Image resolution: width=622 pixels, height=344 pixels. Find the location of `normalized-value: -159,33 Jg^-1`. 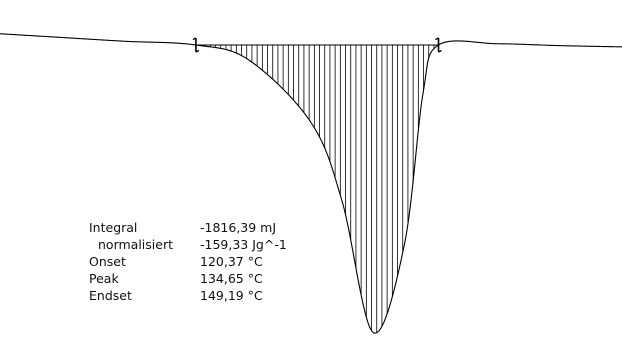

normalized-value: -159,33 Jg^-1 is located at coordinates (243, 244).